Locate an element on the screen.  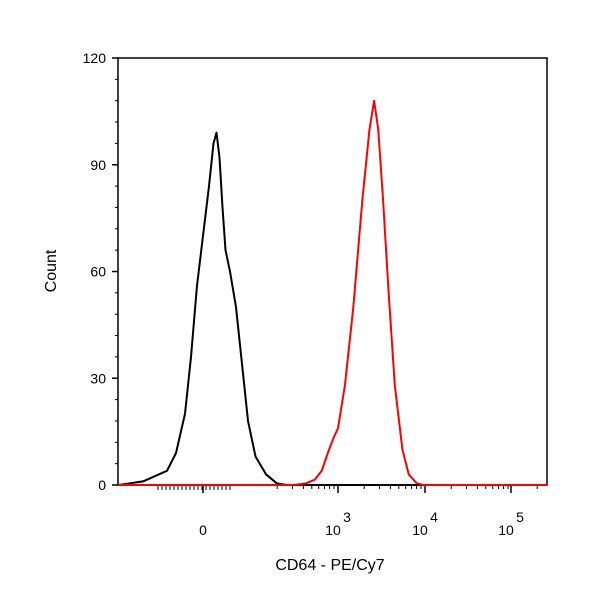
x-tick-label: 10⁴ is located at coordinates (425, 523).